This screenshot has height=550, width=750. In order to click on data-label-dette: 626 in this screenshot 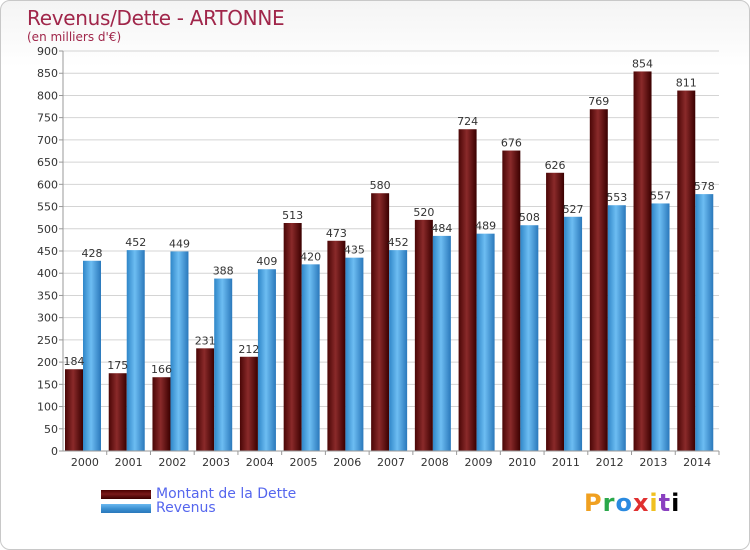, I will do `click(555, 165)`.